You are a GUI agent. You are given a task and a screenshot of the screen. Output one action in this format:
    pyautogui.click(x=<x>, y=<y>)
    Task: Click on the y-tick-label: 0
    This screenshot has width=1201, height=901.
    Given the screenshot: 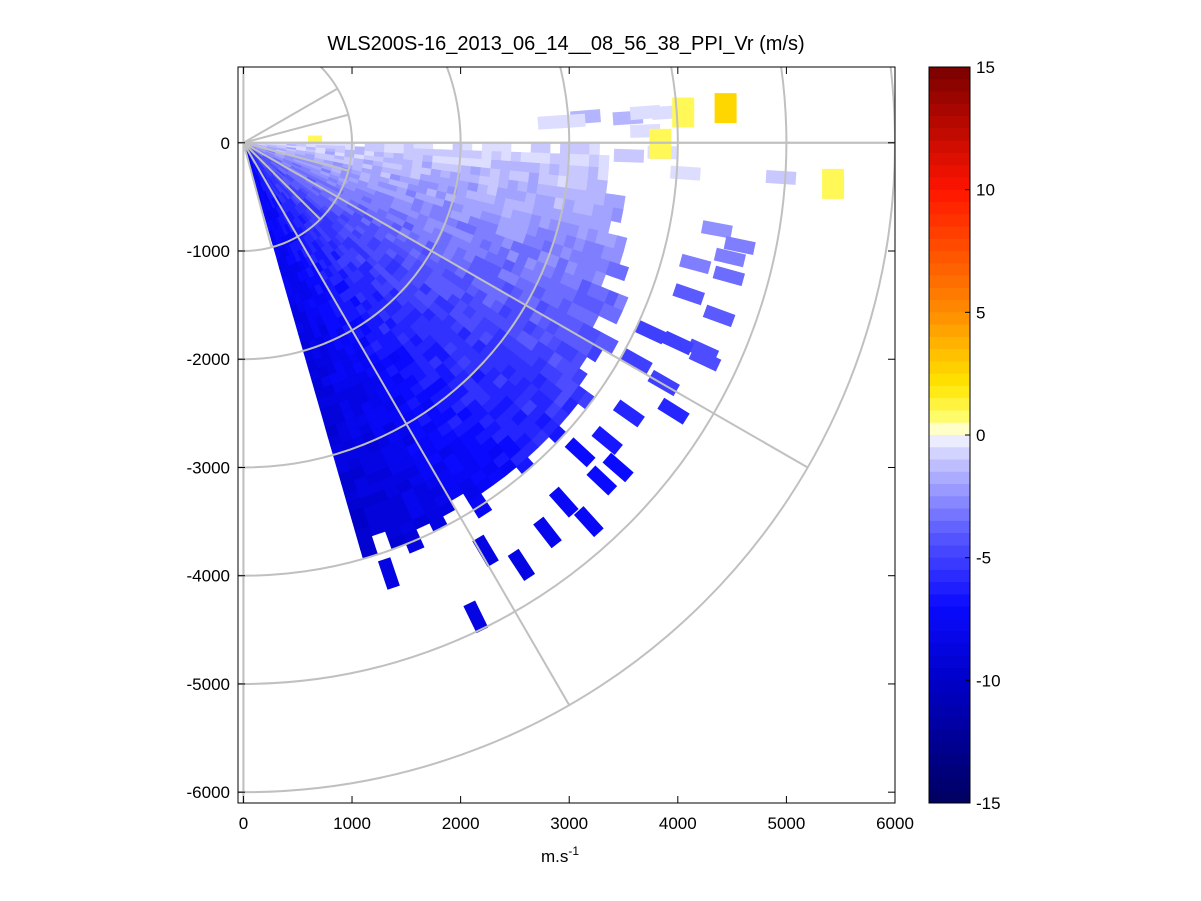 What is the action you would take?
    pyautogui.click(x=225, y=143)
    